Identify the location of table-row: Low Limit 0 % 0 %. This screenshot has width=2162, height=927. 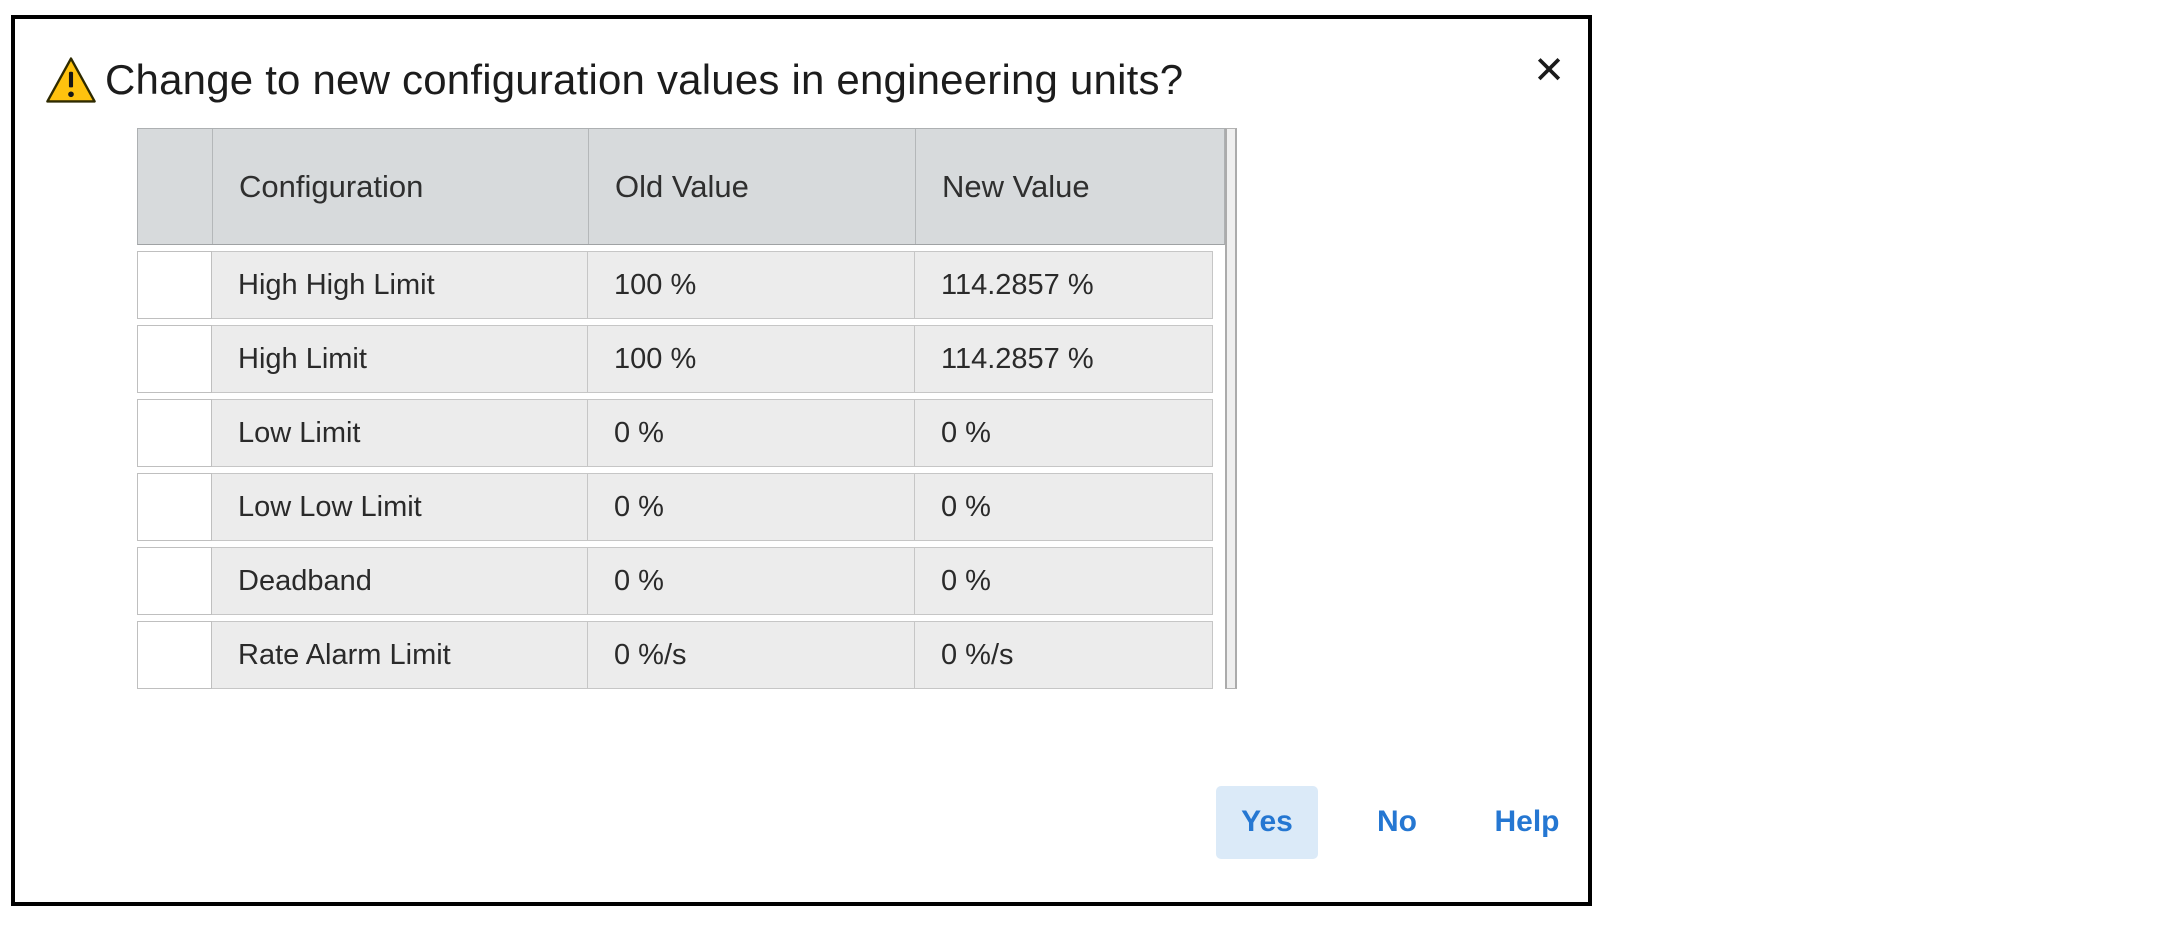
(681, 433).